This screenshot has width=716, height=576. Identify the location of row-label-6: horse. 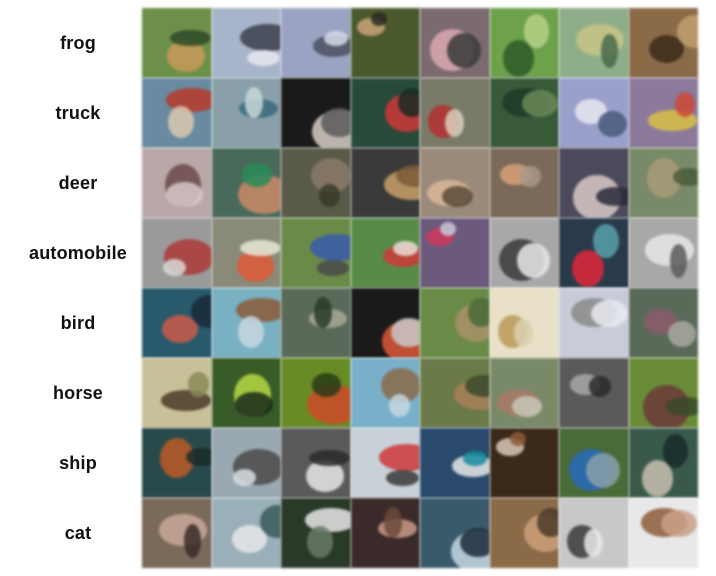
(78, 392).